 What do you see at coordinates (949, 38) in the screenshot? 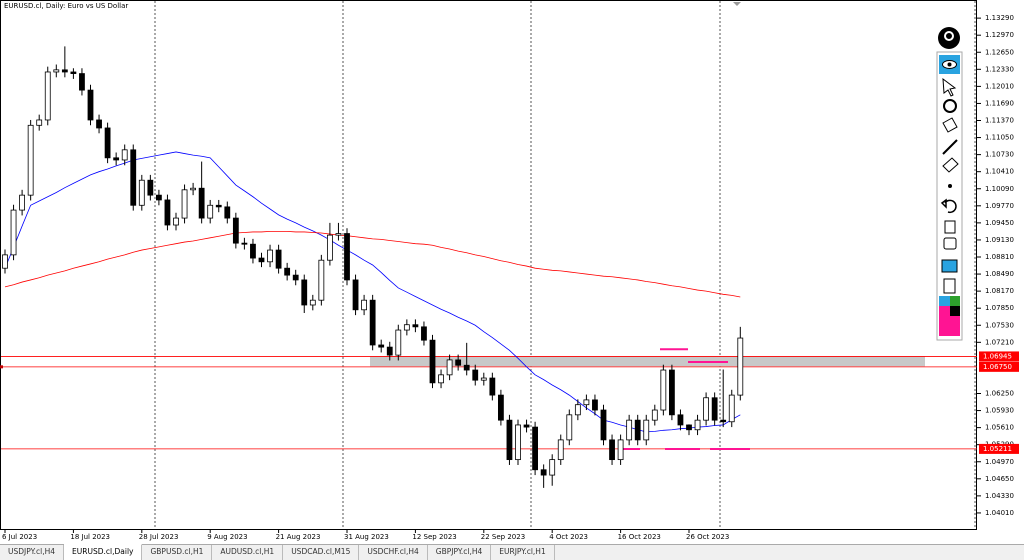
I see `logo-icon` at bounding box center [949, 38].